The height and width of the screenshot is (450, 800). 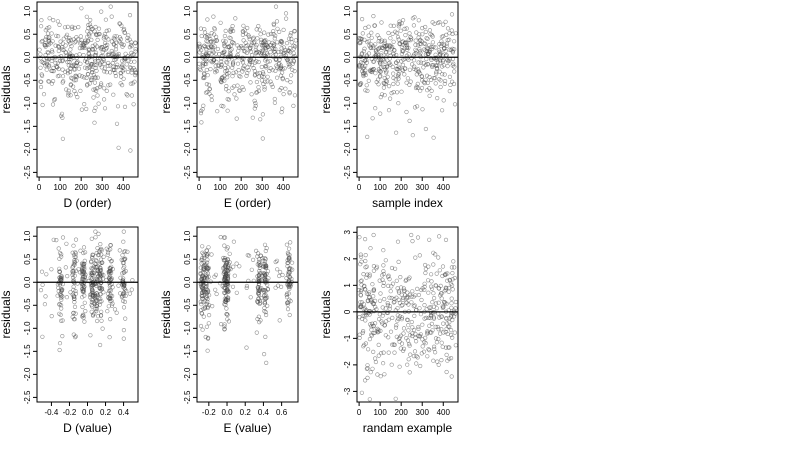 I want to click on y-tick-label: -2, so click(x=347, y=365).